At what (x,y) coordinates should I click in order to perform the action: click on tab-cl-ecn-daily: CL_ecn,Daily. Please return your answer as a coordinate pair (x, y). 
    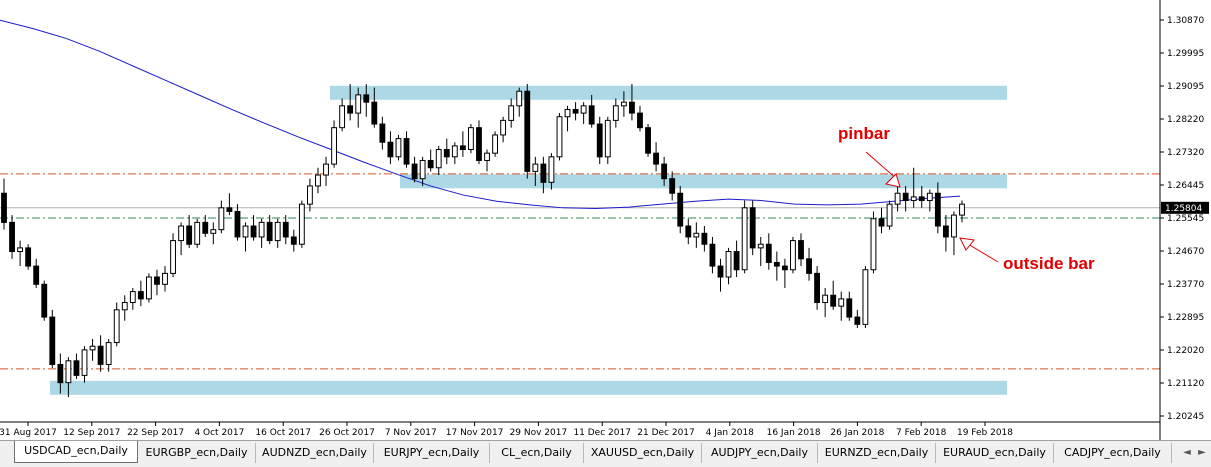
    Looking at the image, I should click on (537, 453).